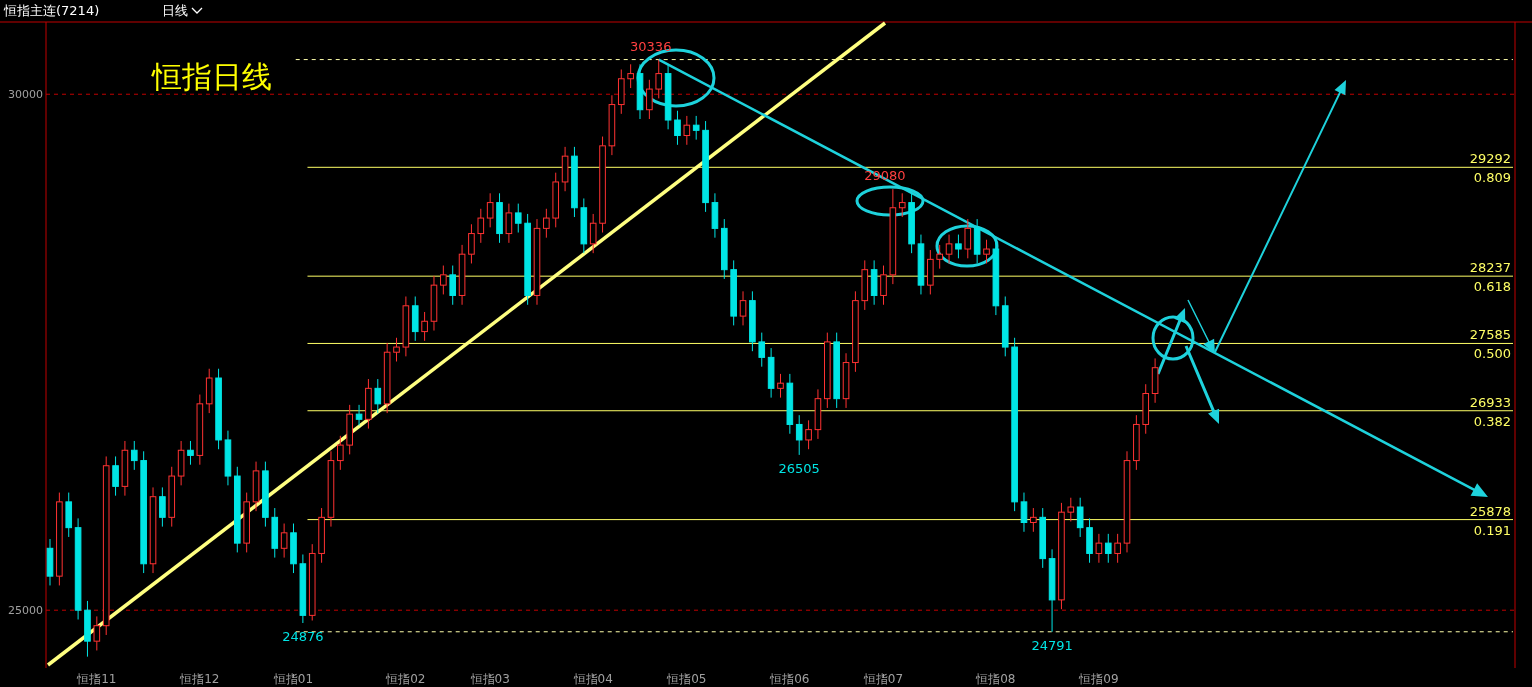  What do you see at coordinates (1492, 287) in the screenshot?
I see `annotation: 0.618` at bounding box center [1492, 287].